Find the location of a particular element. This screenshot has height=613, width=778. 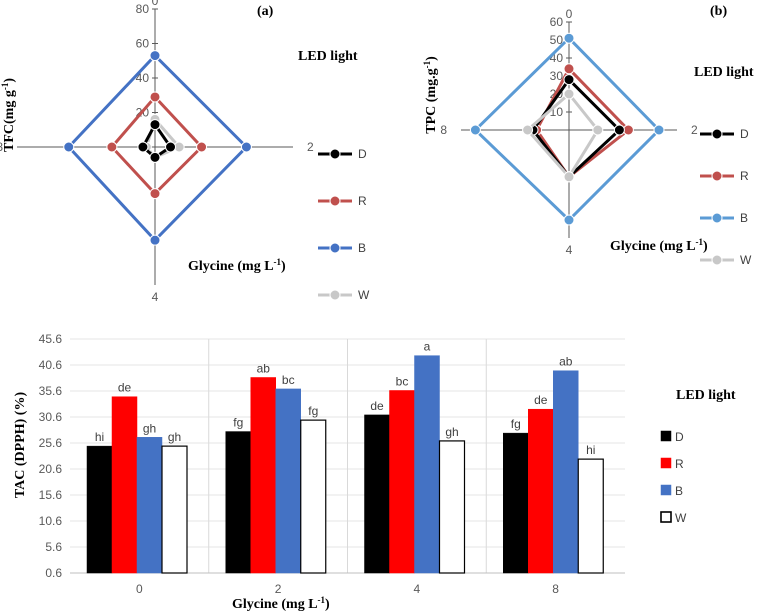

y-axis-label-b: TPC (mg.g-1) is located at coordinates (430, 95).